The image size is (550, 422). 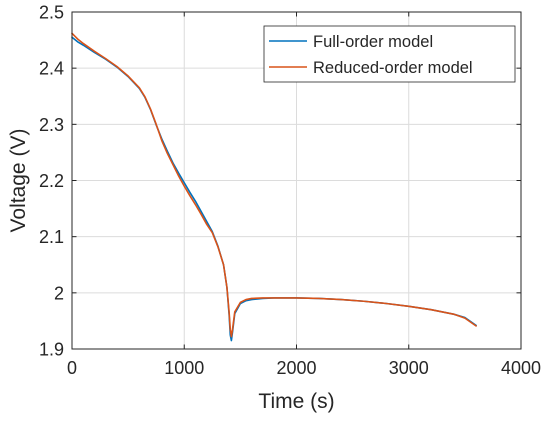 What do you see at coordinates (373, 42) in the screenshot?
I see `legend-label-full-order: Full-order model` at bounding box center [373, 42].